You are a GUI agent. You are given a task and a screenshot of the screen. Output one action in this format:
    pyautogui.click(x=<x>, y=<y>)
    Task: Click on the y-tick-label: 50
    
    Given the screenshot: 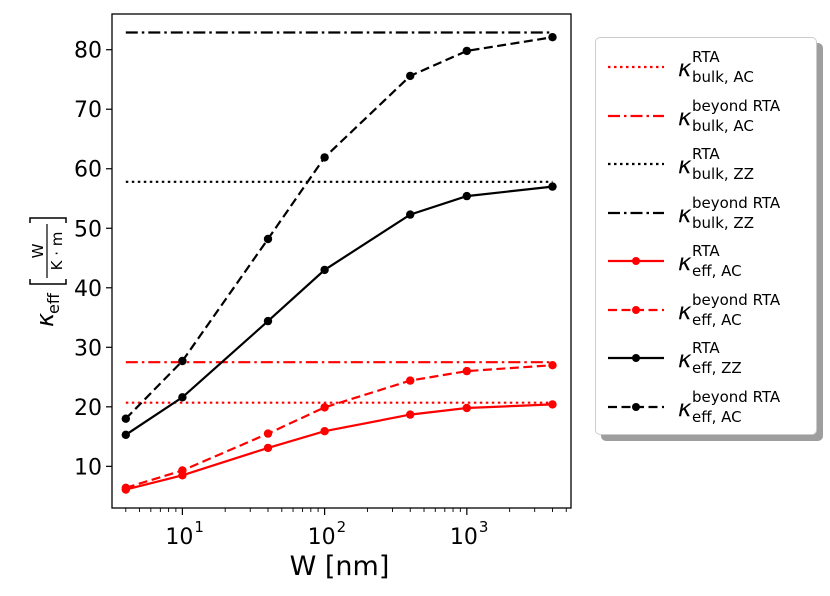 What is the action you would take?
    pyautogui.click(x=88, y=229)
    